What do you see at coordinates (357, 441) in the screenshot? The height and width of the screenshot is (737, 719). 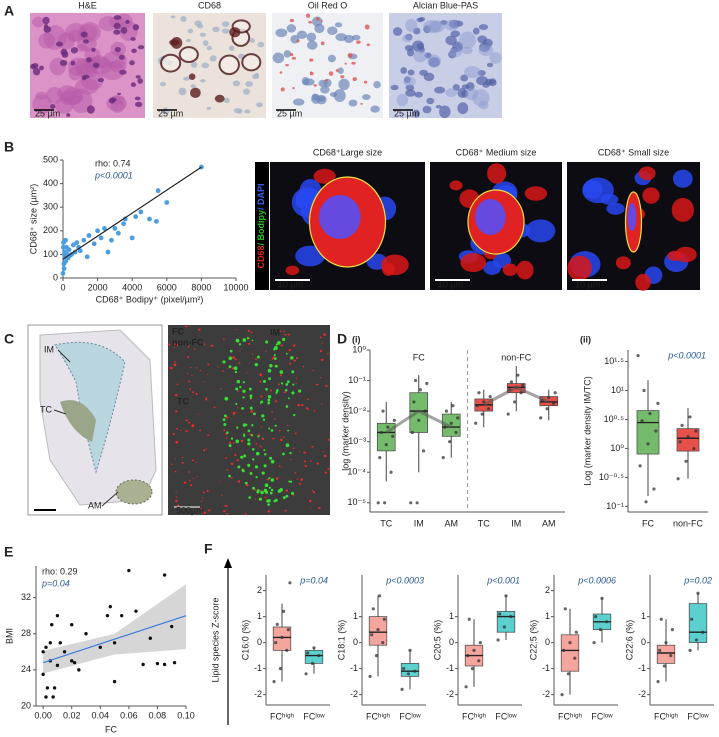 I see `y-tick-label: 10⁻³` at bounding box center [357, 441].